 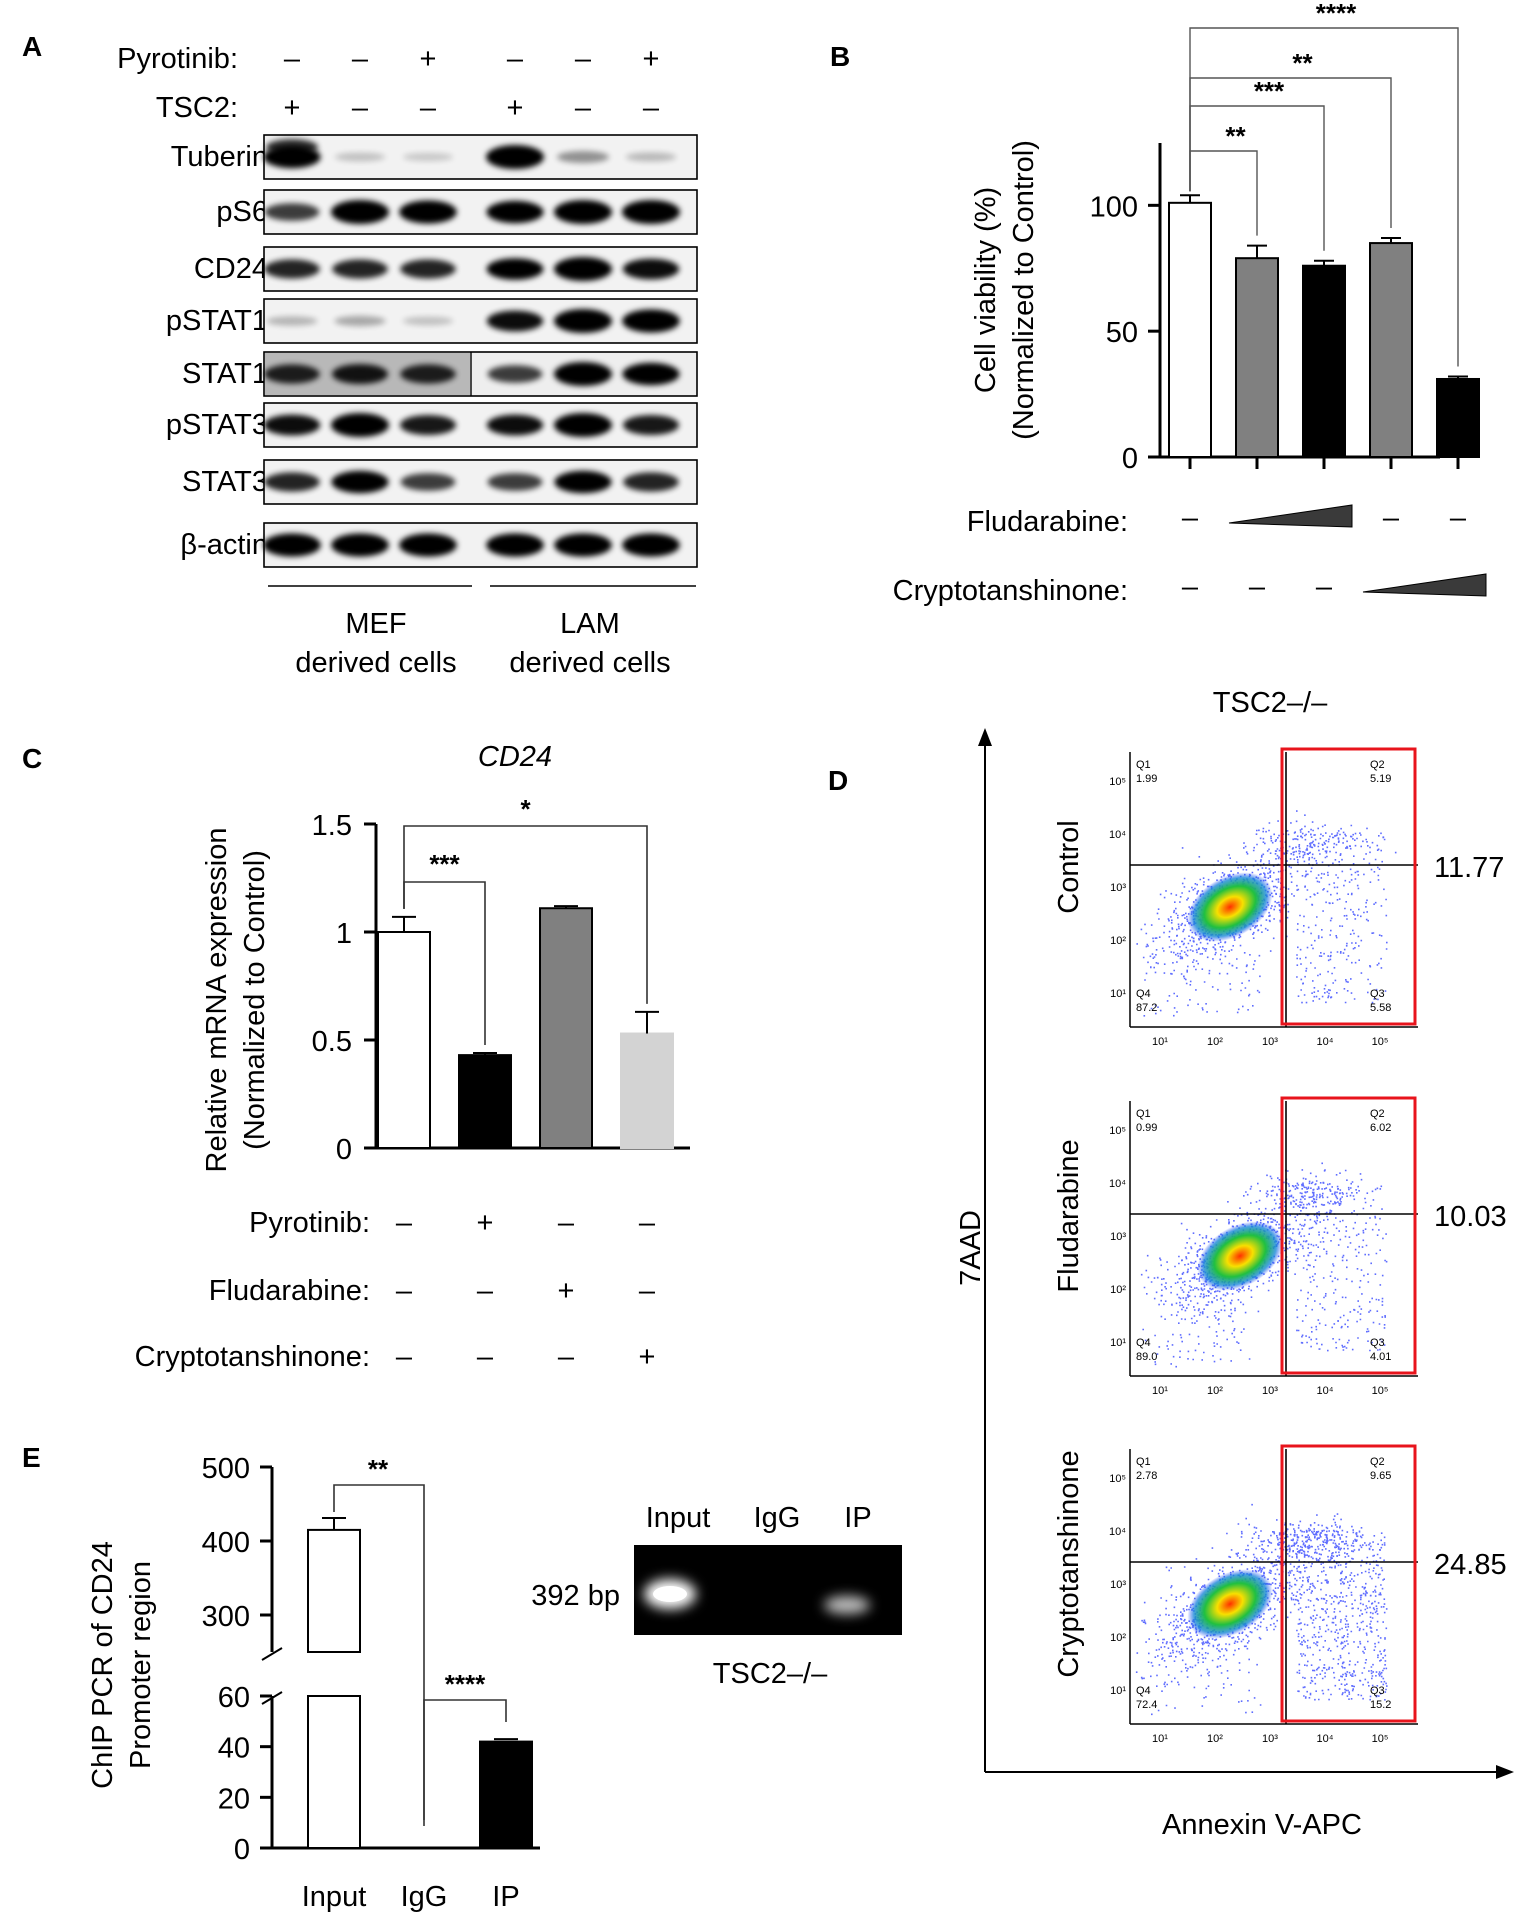 What do you see at coordinates (231, 269) in the screenshot?
I see `blot-row-label: CD24` at bounding box center [231, 269].